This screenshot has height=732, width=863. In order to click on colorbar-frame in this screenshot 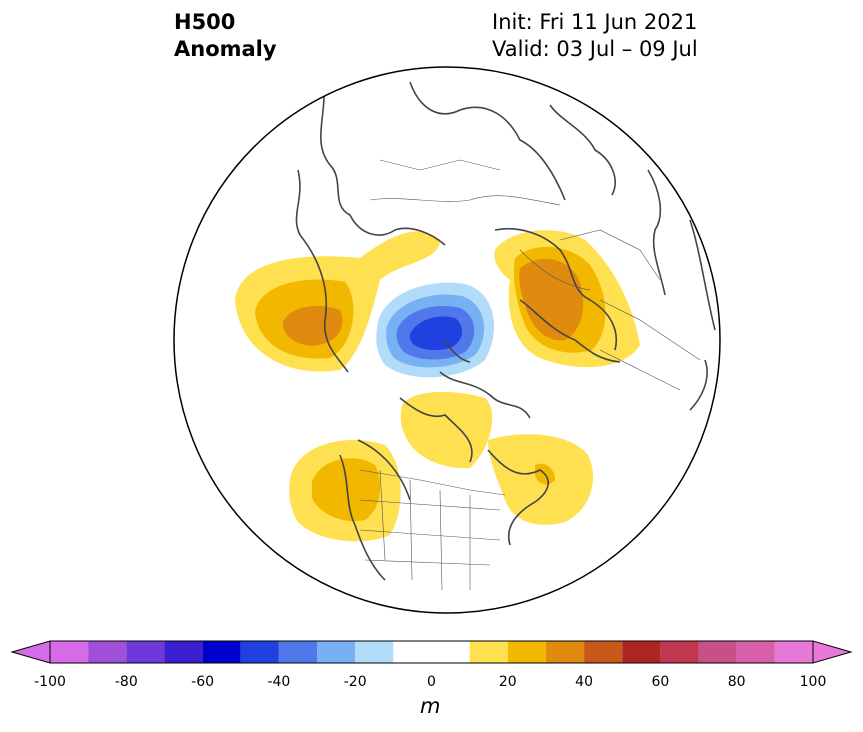, I will do `click(431, 652)`.